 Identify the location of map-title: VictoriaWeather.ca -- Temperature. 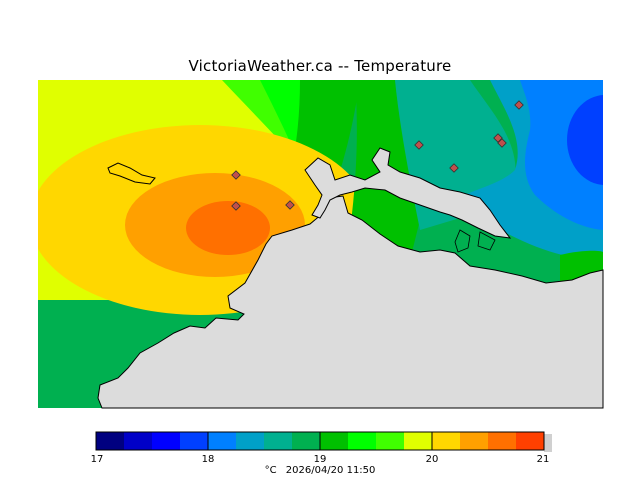
(320, 66).